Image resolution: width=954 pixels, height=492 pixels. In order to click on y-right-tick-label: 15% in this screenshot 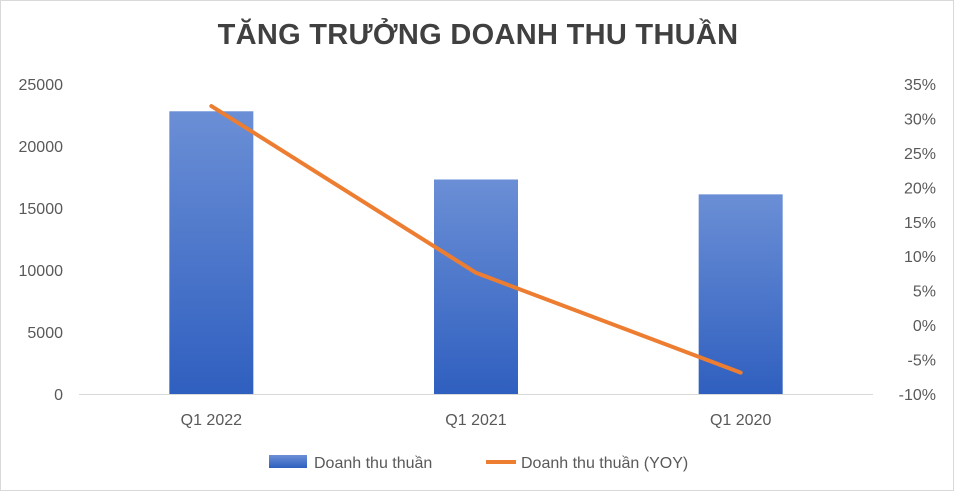, I will do `click(920, 223)`.